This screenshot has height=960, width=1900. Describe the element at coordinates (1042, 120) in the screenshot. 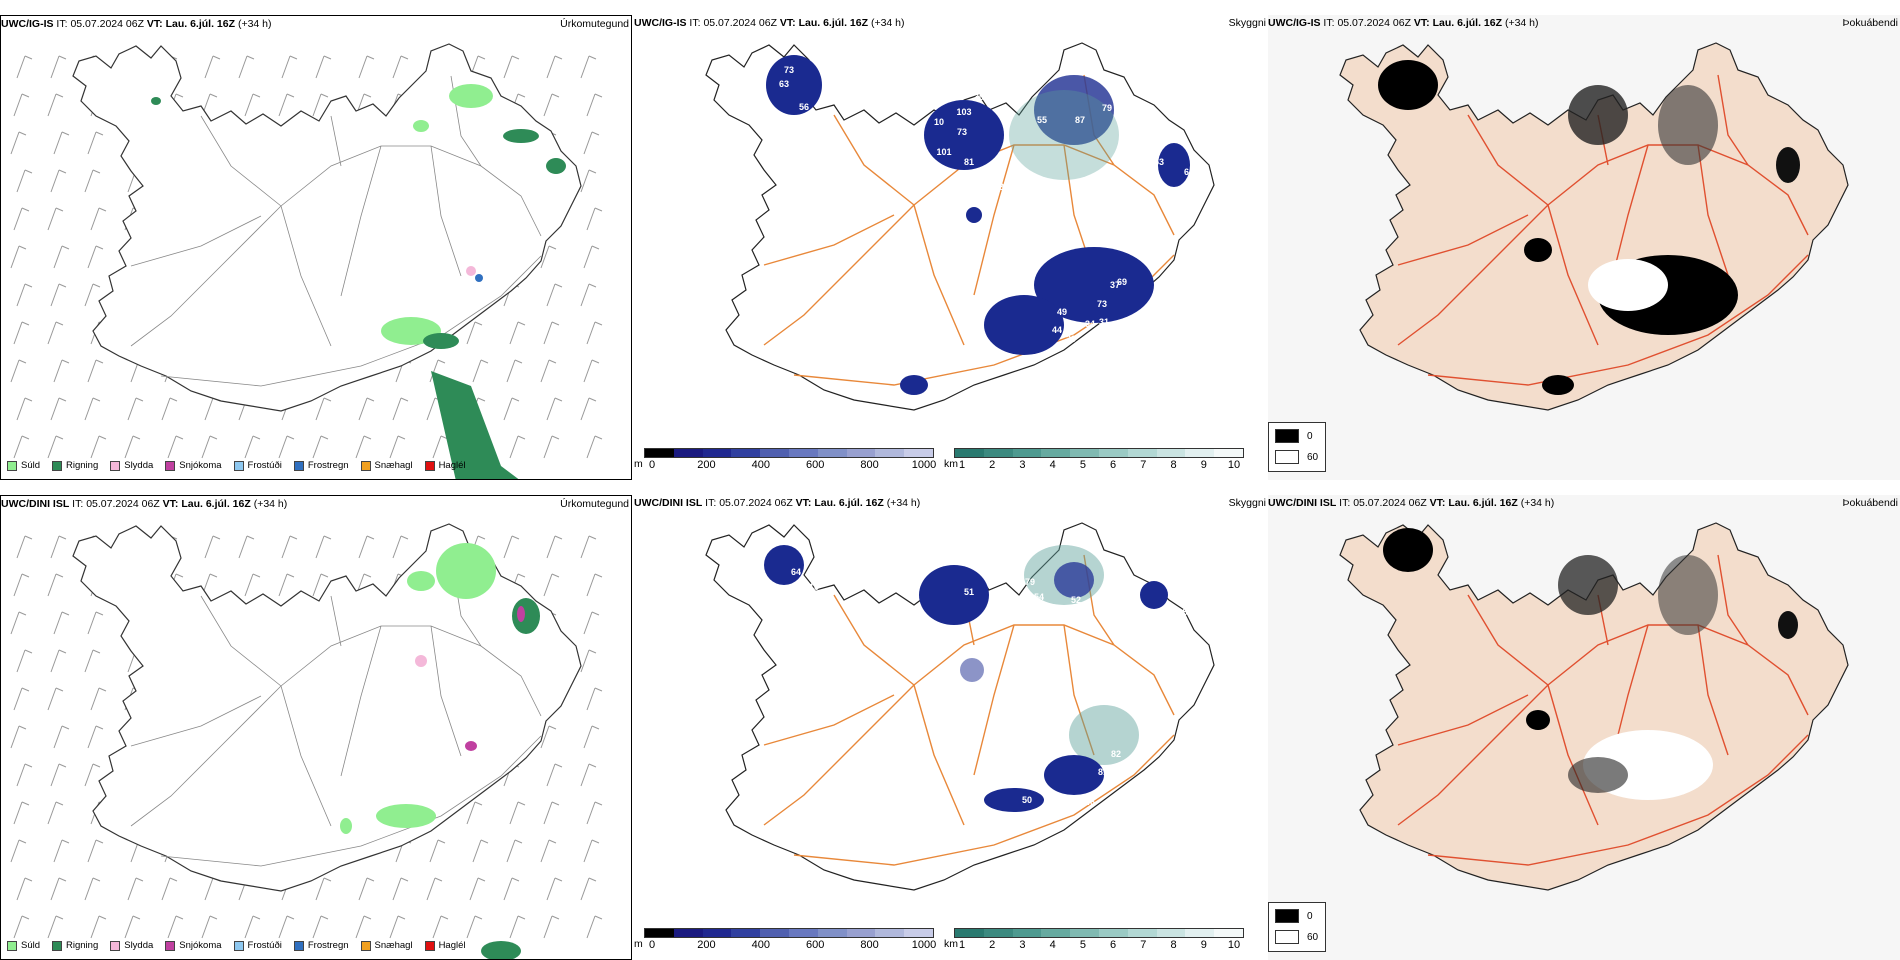

I see `cloud-base-value: 55` at that location.